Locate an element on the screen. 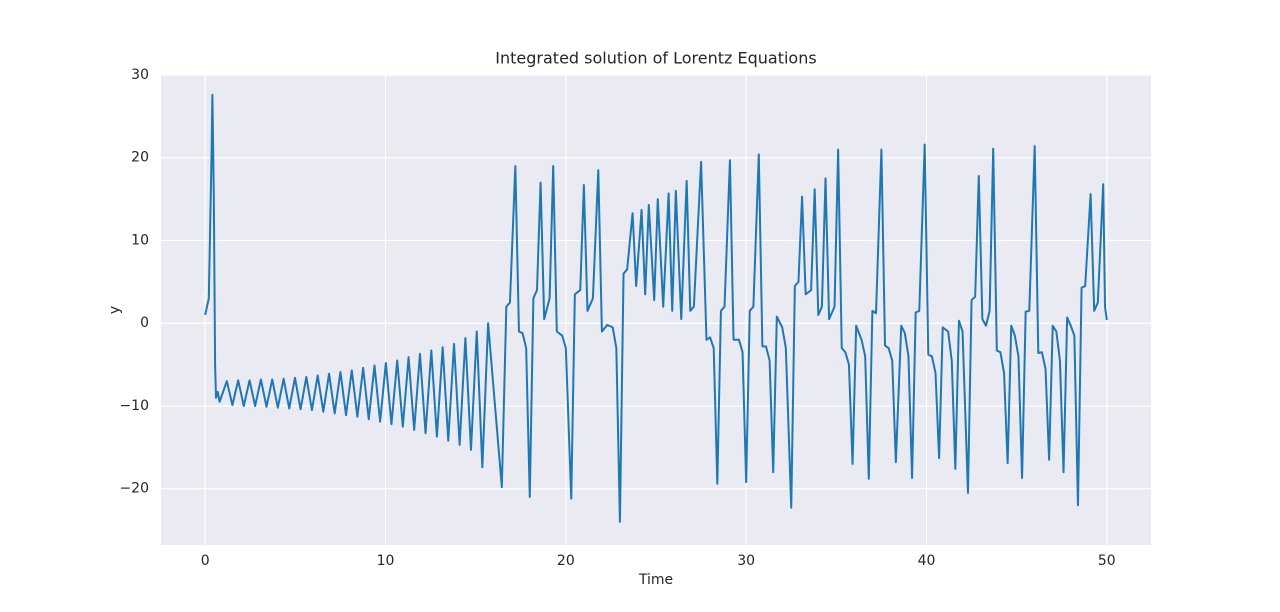  x-tick-label: 20 is located at coordinates (566, 561).